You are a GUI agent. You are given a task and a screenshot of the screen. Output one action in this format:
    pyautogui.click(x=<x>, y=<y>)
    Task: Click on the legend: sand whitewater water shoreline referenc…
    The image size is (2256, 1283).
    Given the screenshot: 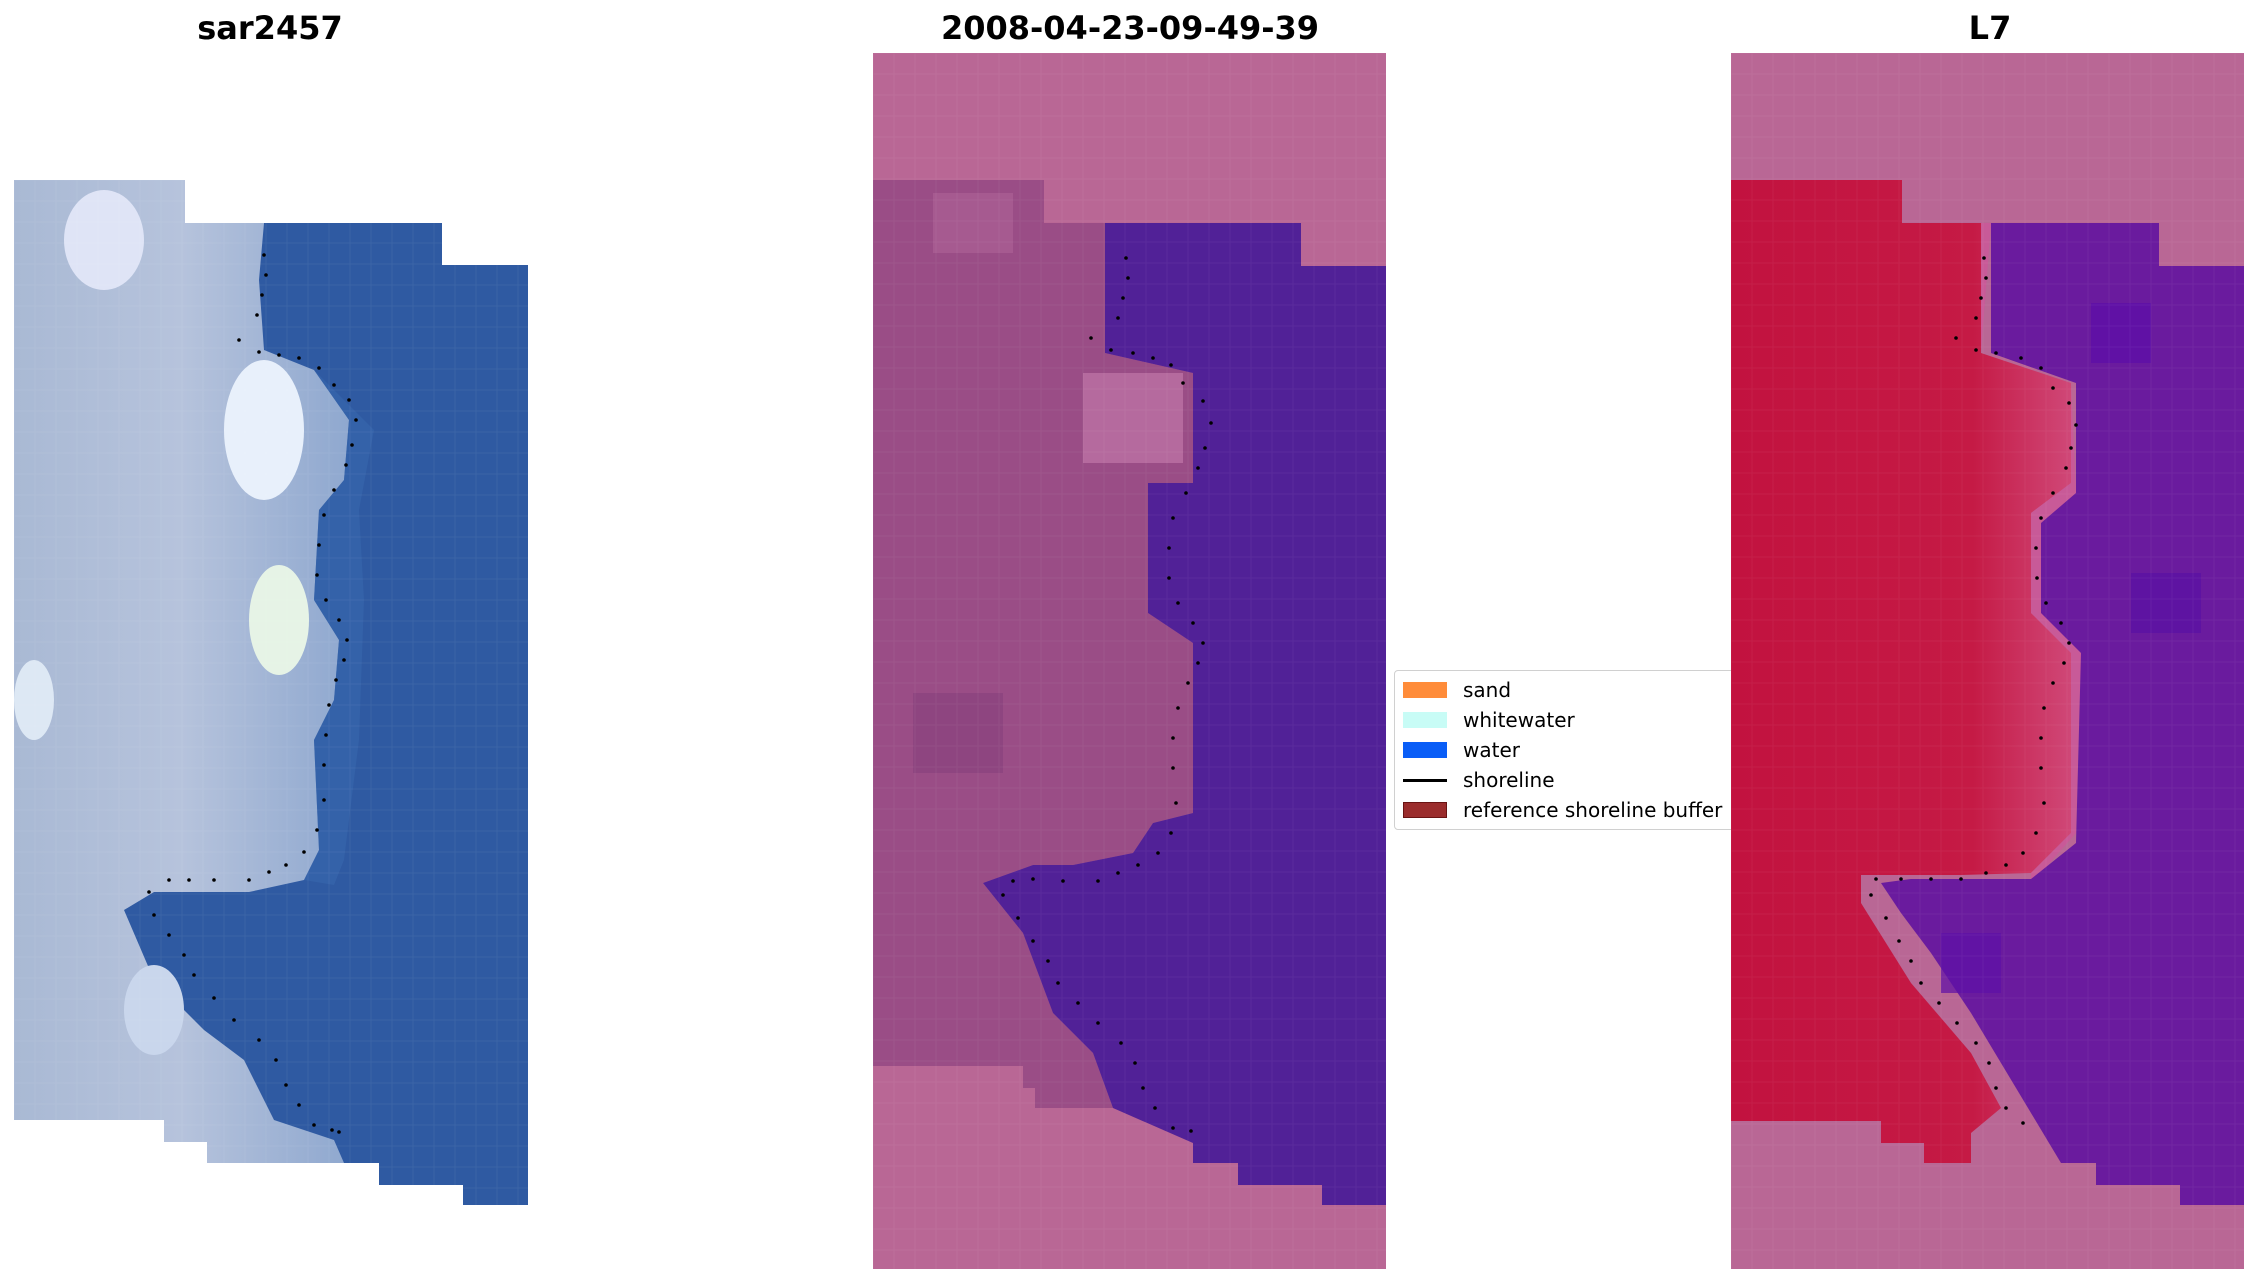 What is the action you would take?
    pyautogui.click(x=1567, y=750)
    